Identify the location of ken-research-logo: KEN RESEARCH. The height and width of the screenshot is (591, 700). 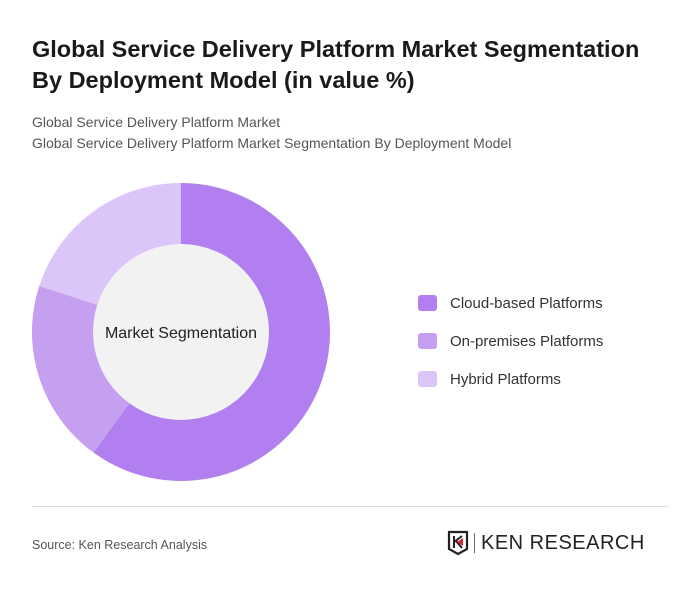
(546, 543).